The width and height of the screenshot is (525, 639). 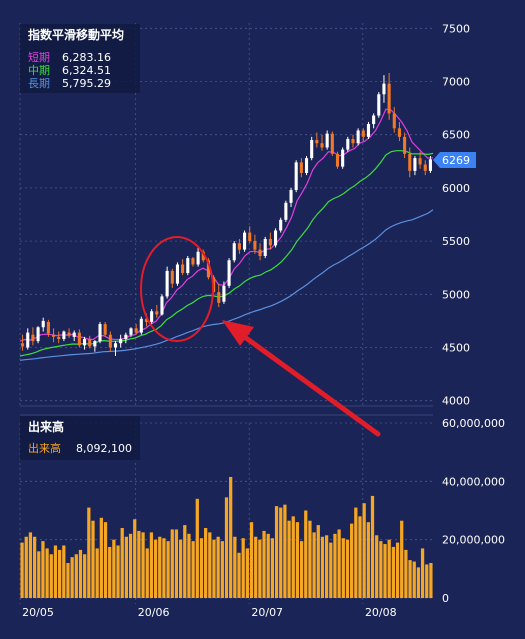 I want to click on volume-tick-label: 20,000,000, so click(x=473, y=540).